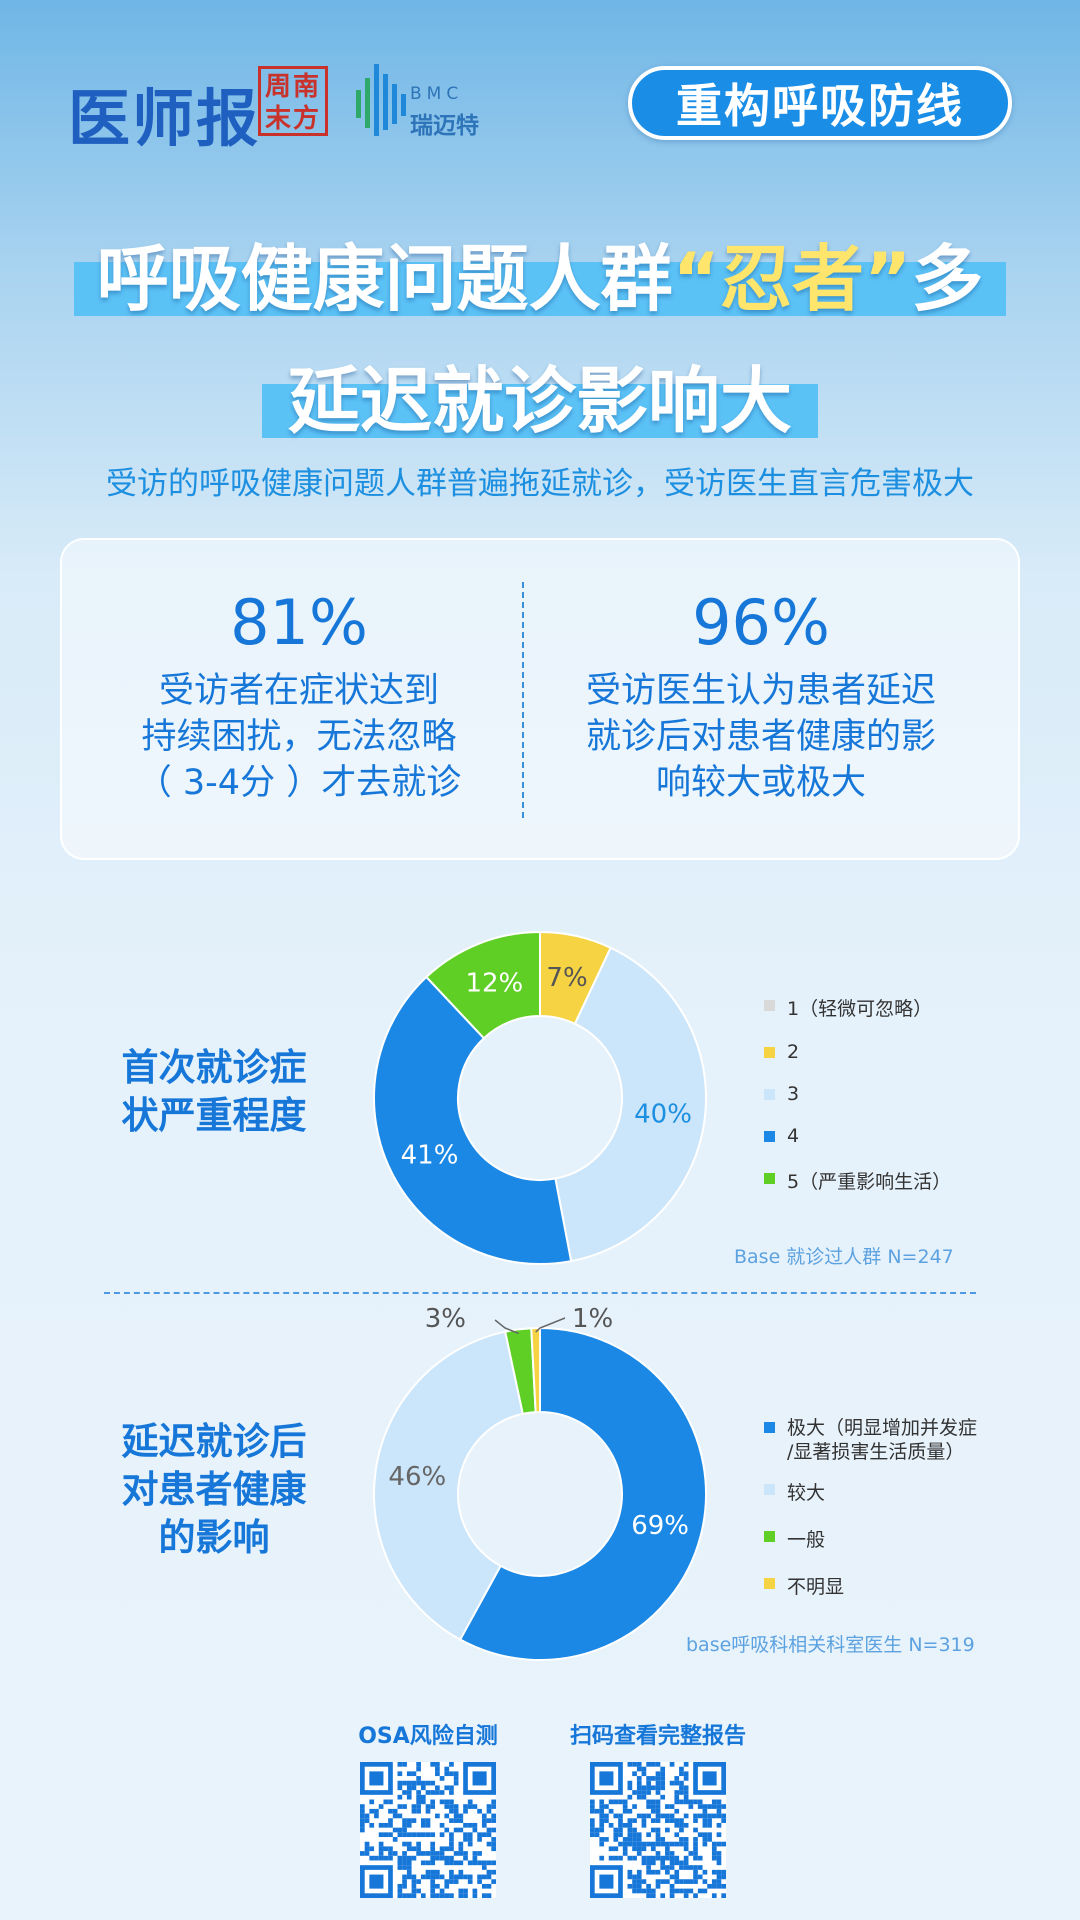 The width and height of the screenshot is (1080, 1920). I want to click on donut-slice, so click(448, 1485).